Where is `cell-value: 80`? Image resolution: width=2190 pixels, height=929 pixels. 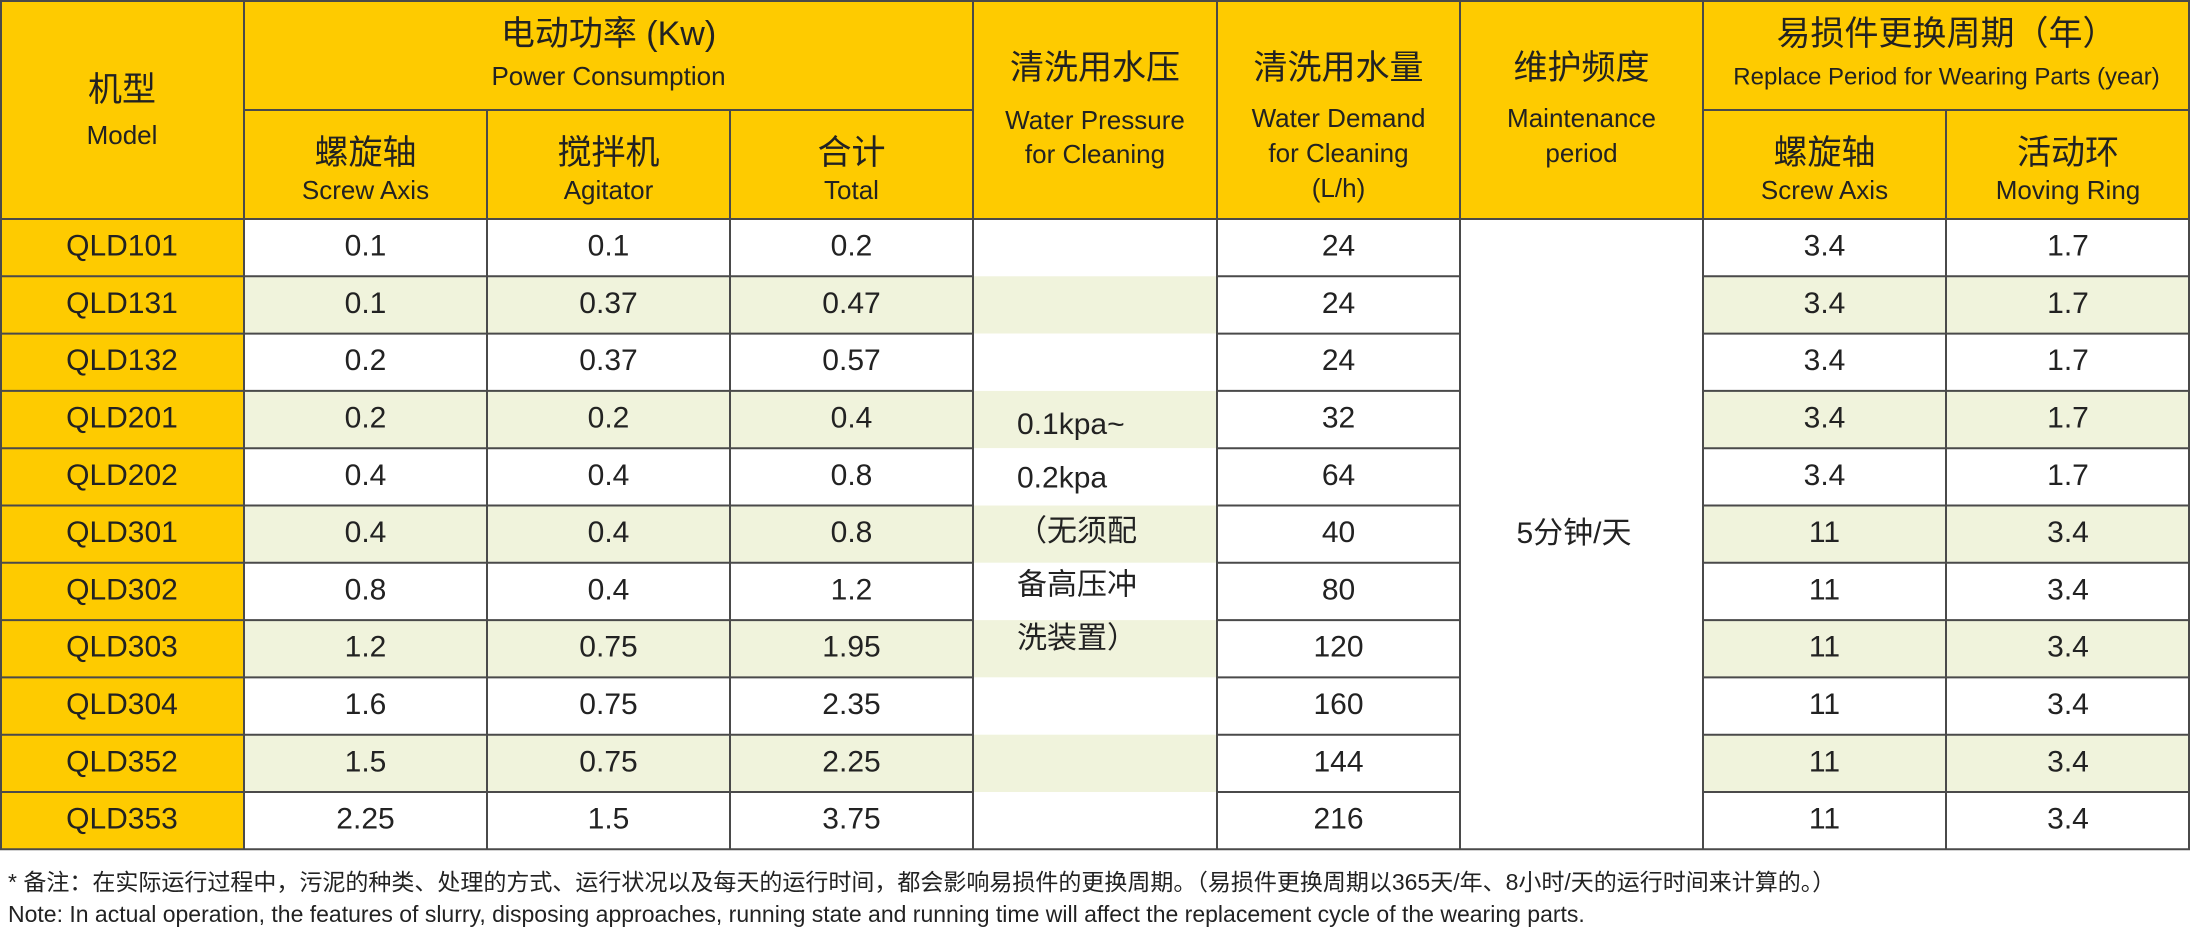 cell-value: 80 is located at coordinates (1338, 589).